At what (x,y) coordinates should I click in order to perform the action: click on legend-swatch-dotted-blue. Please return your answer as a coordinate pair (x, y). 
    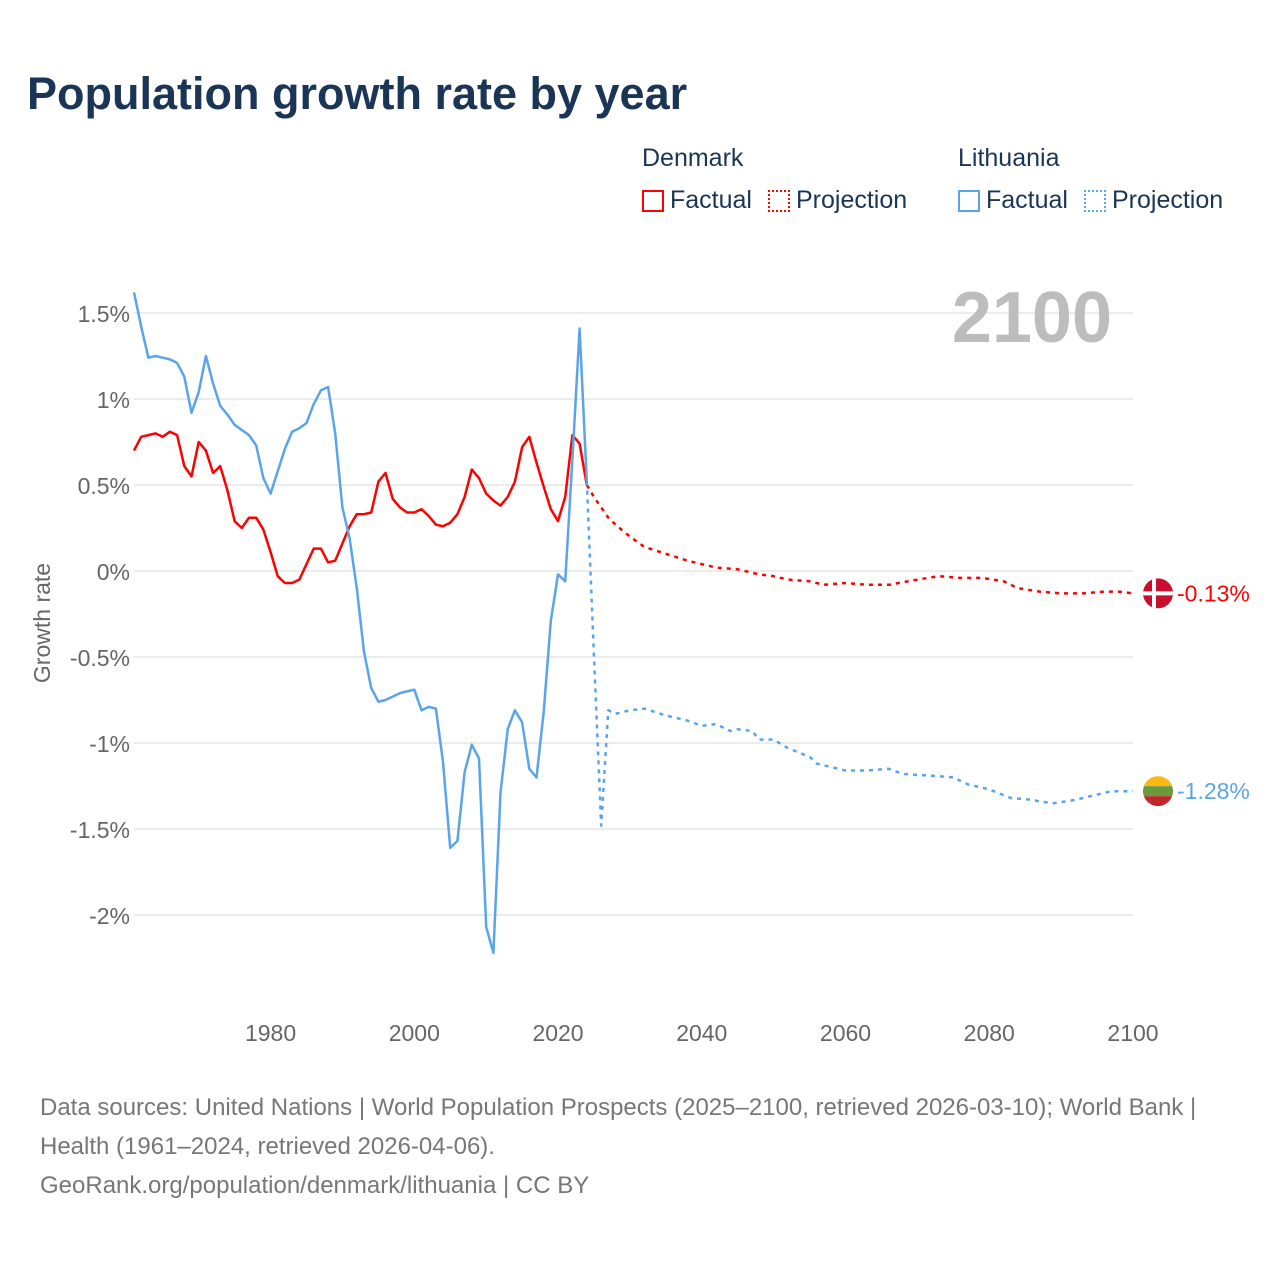
    Looking at the image, I should click on (1094, 200).